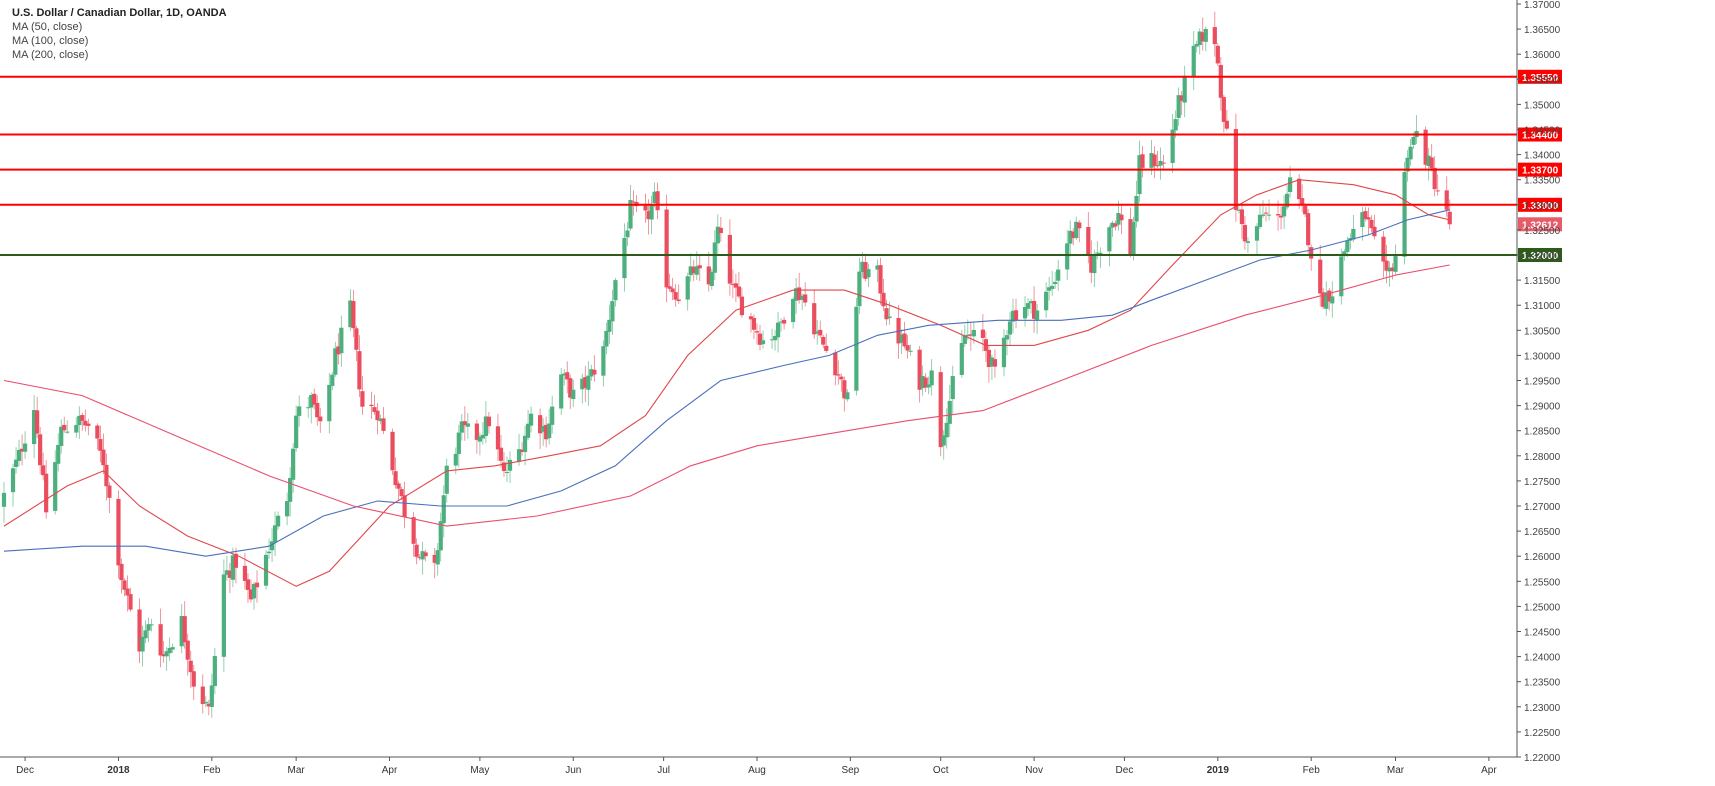  Describe the element at coordinates (50, 41) in the screenshot. I see `legend-ma100: MA (100, close)` at that location.